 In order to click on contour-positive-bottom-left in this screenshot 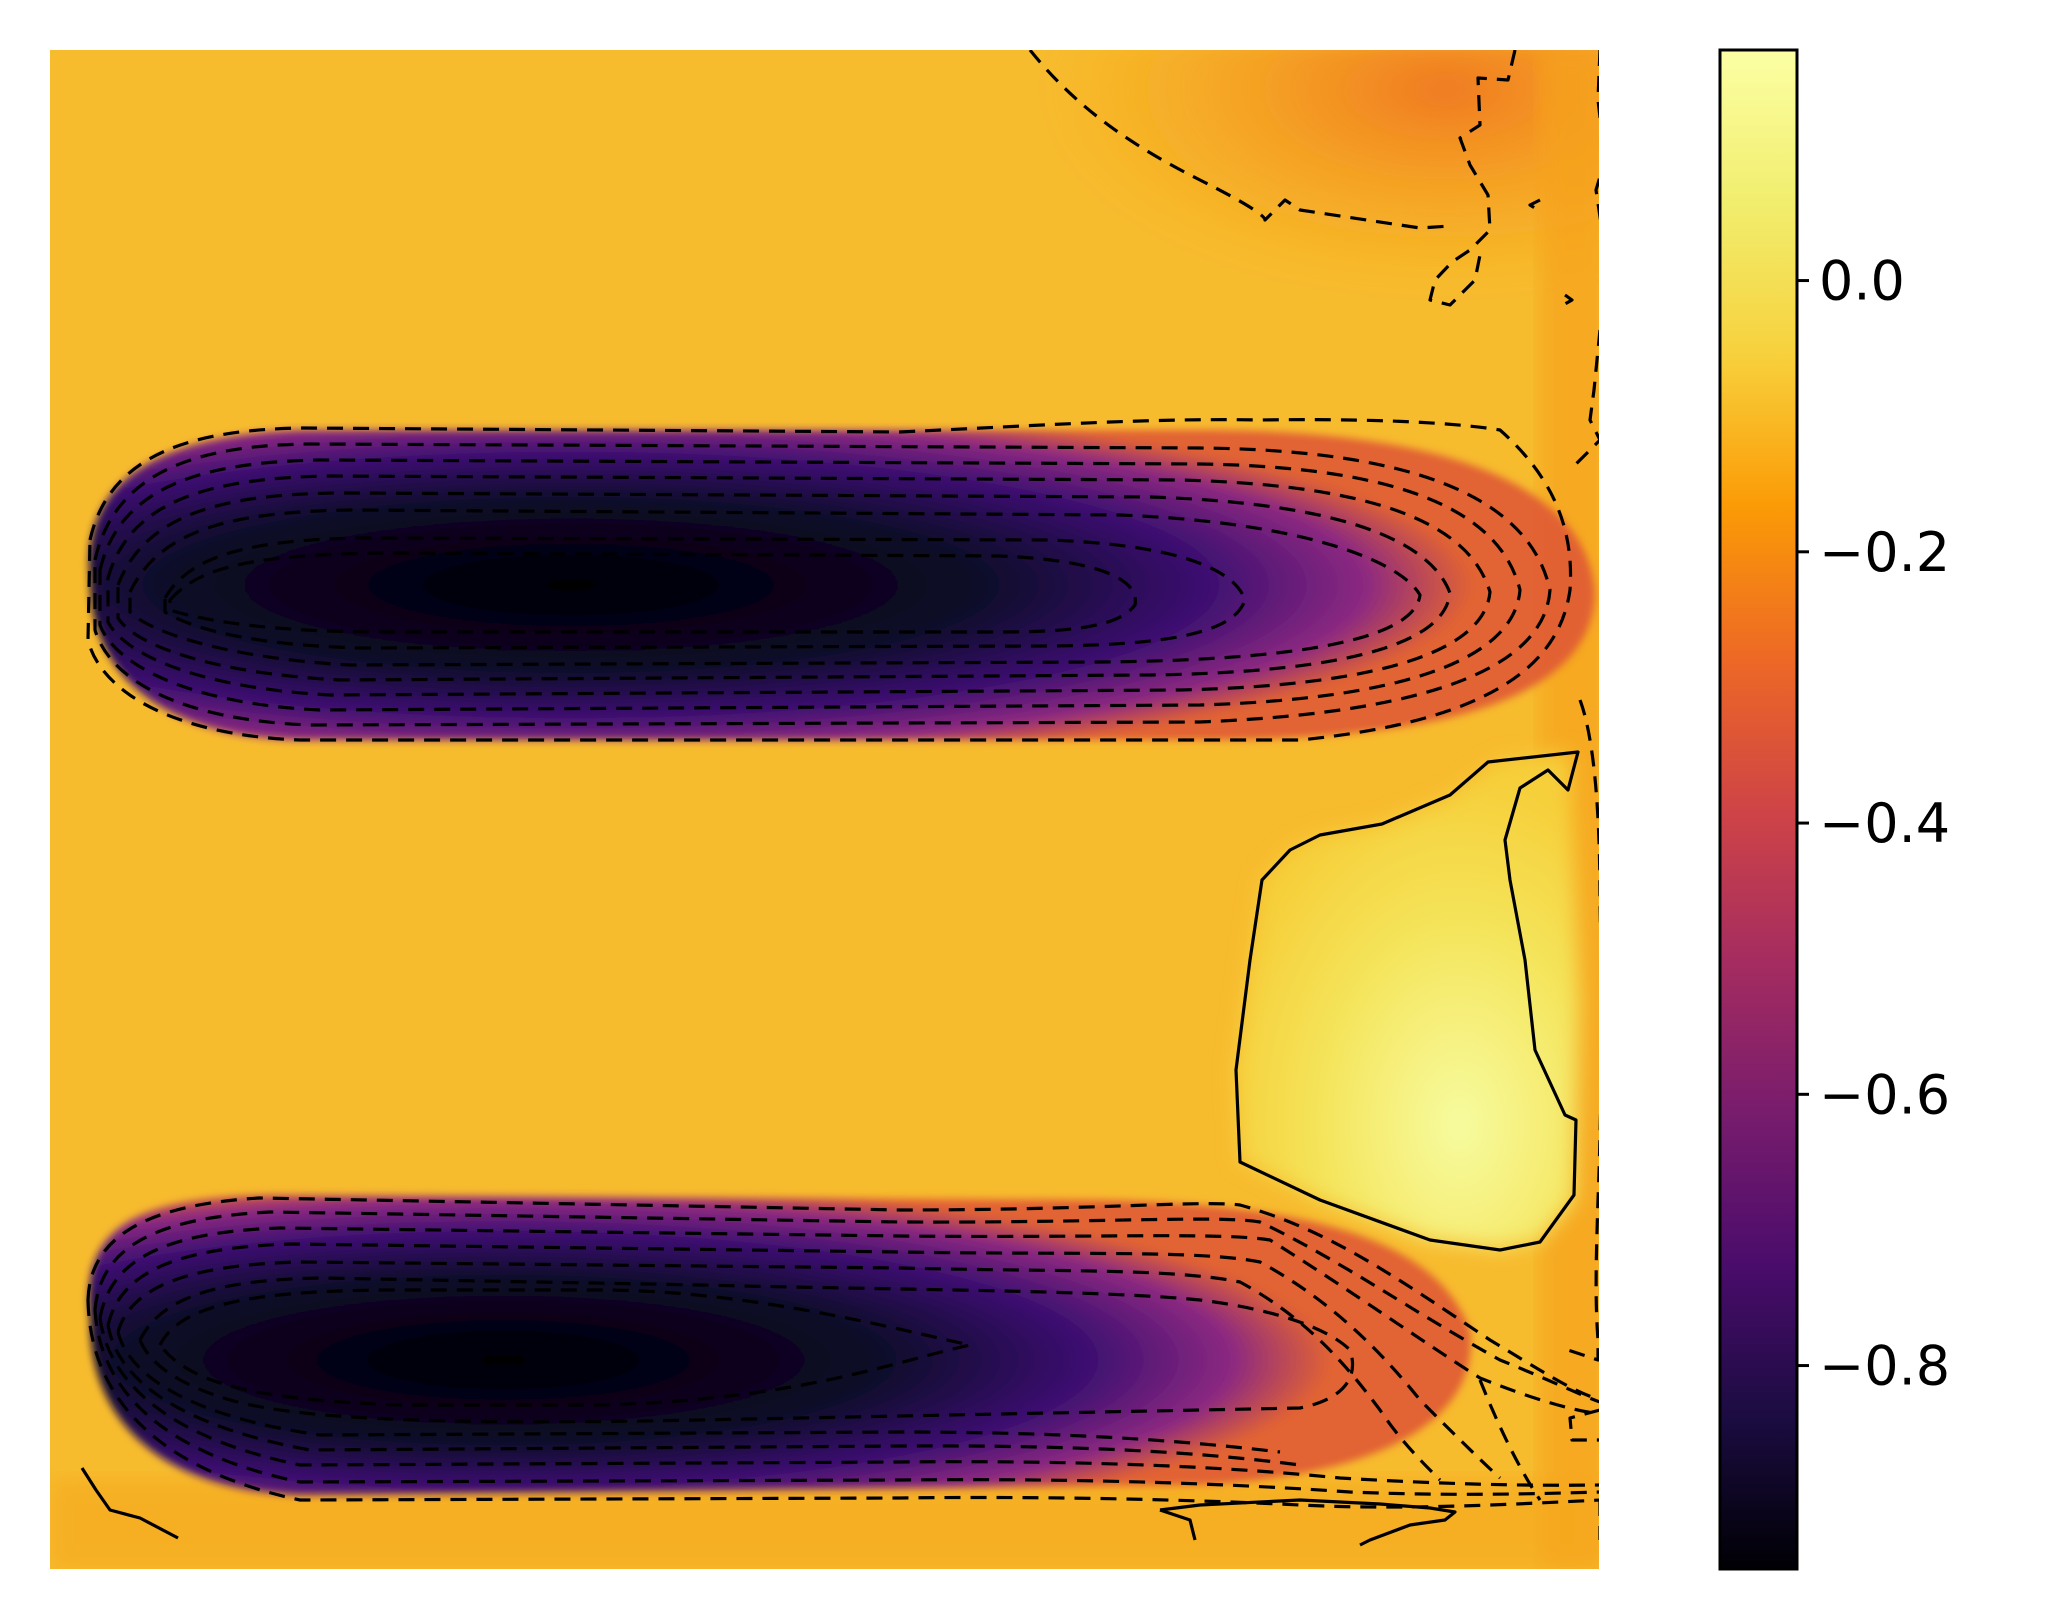, I will do `click(129, 1503)`.